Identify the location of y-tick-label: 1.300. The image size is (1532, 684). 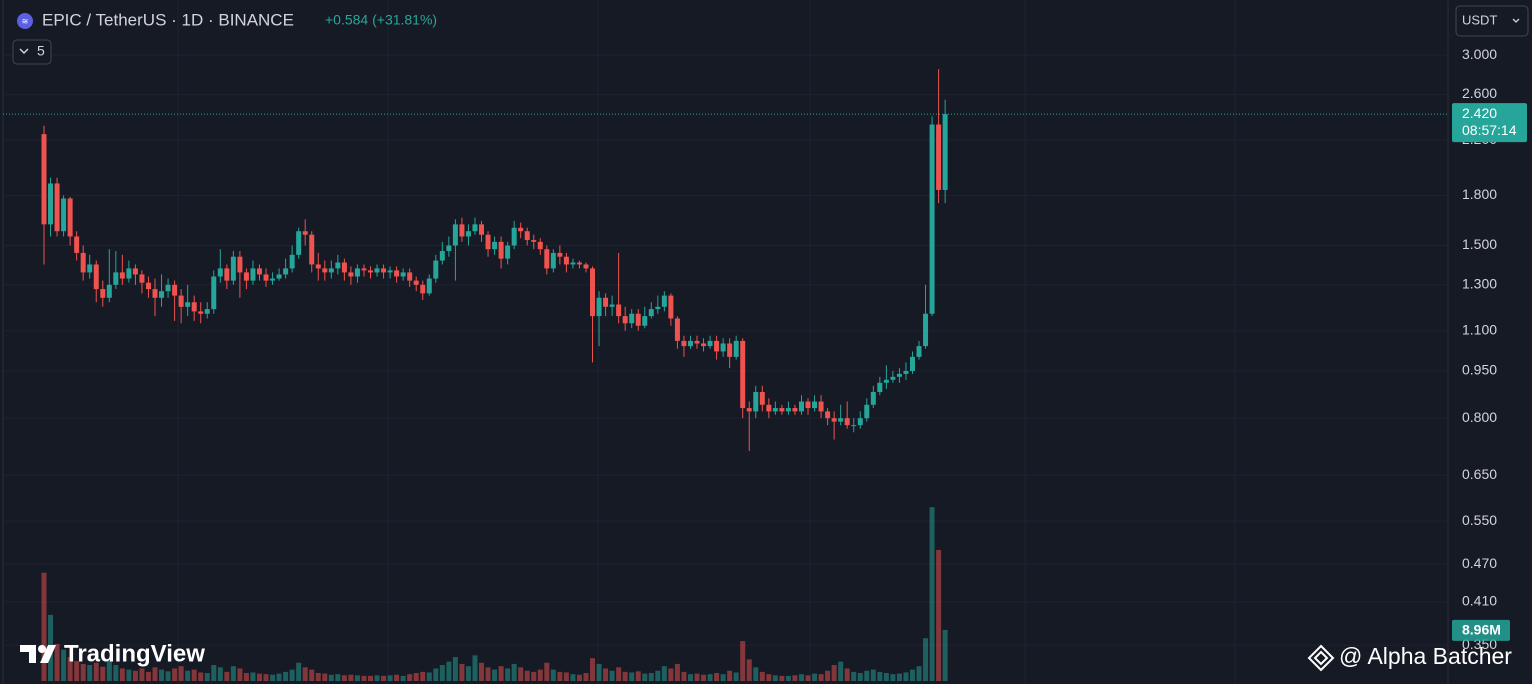
(1479, 284).